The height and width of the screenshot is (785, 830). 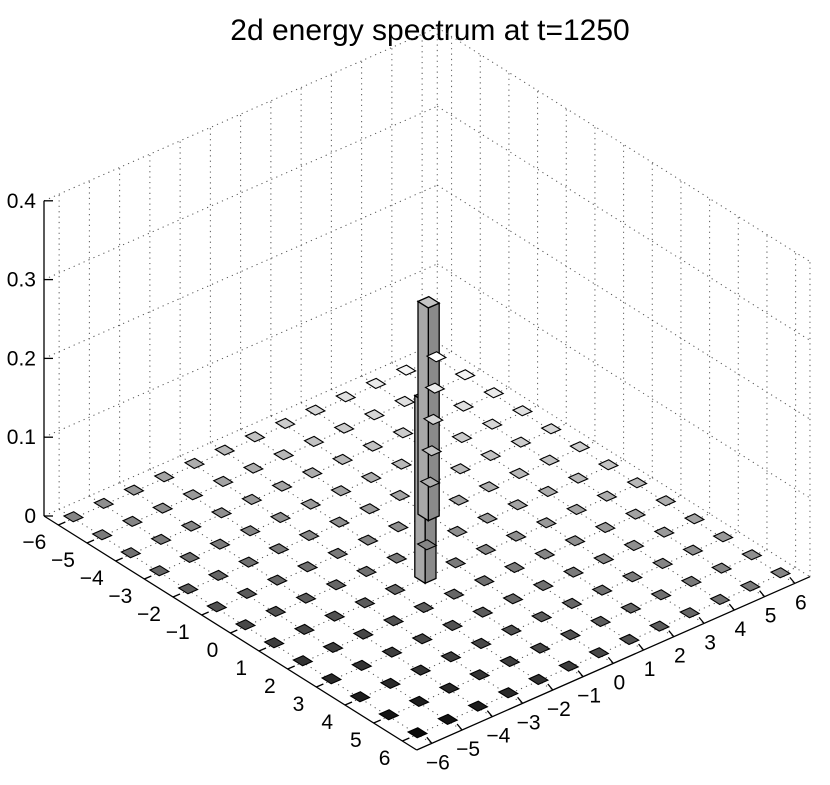 What do you see at coordinates (619, 682) in the screenshot?
I see `y-tick-label: 0` at bounding box center [619, 682].